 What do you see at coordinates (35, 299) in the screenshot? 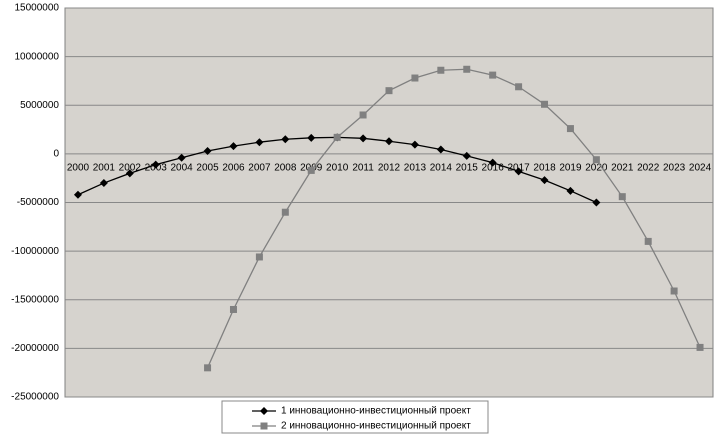
I see `y-tick-label: -15000000` at bounding box center [35, 299].